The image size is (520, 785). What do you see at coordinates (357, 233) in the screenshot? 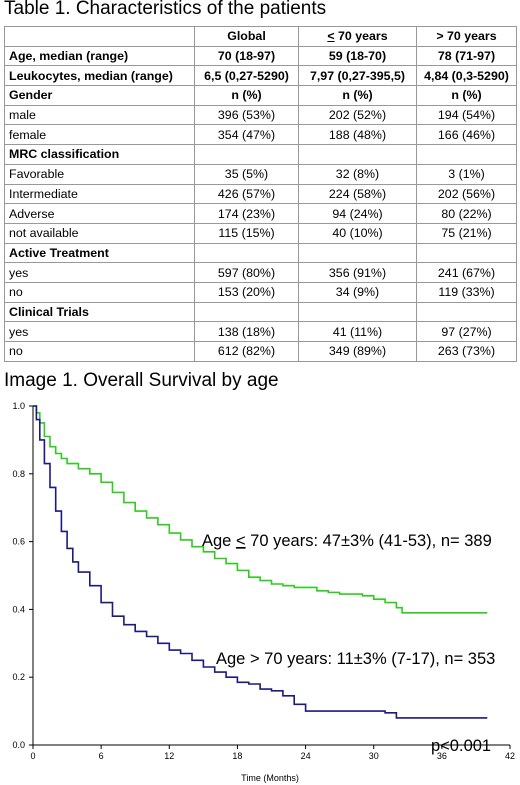
I see `cell-lt70: 40 (10%)` at bounding box center [357, 233].